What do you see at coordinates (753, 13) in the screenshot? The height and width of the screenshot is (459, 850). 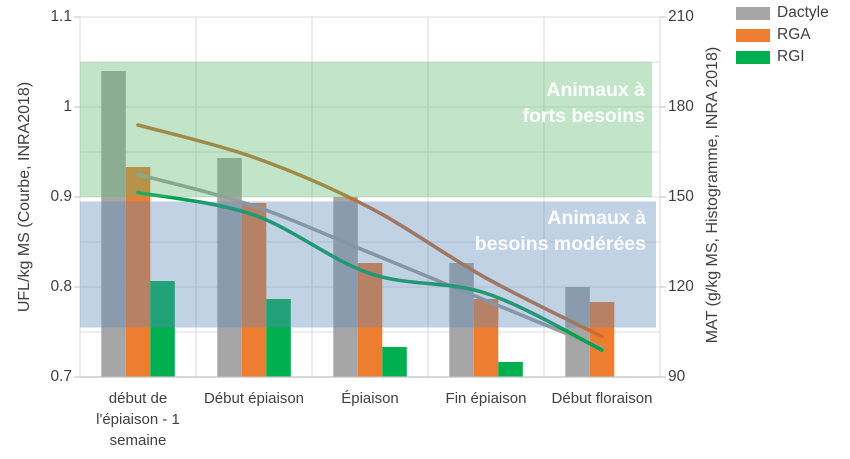 I see `legend-swatch-dactyle` at bounding box center [753, 13].